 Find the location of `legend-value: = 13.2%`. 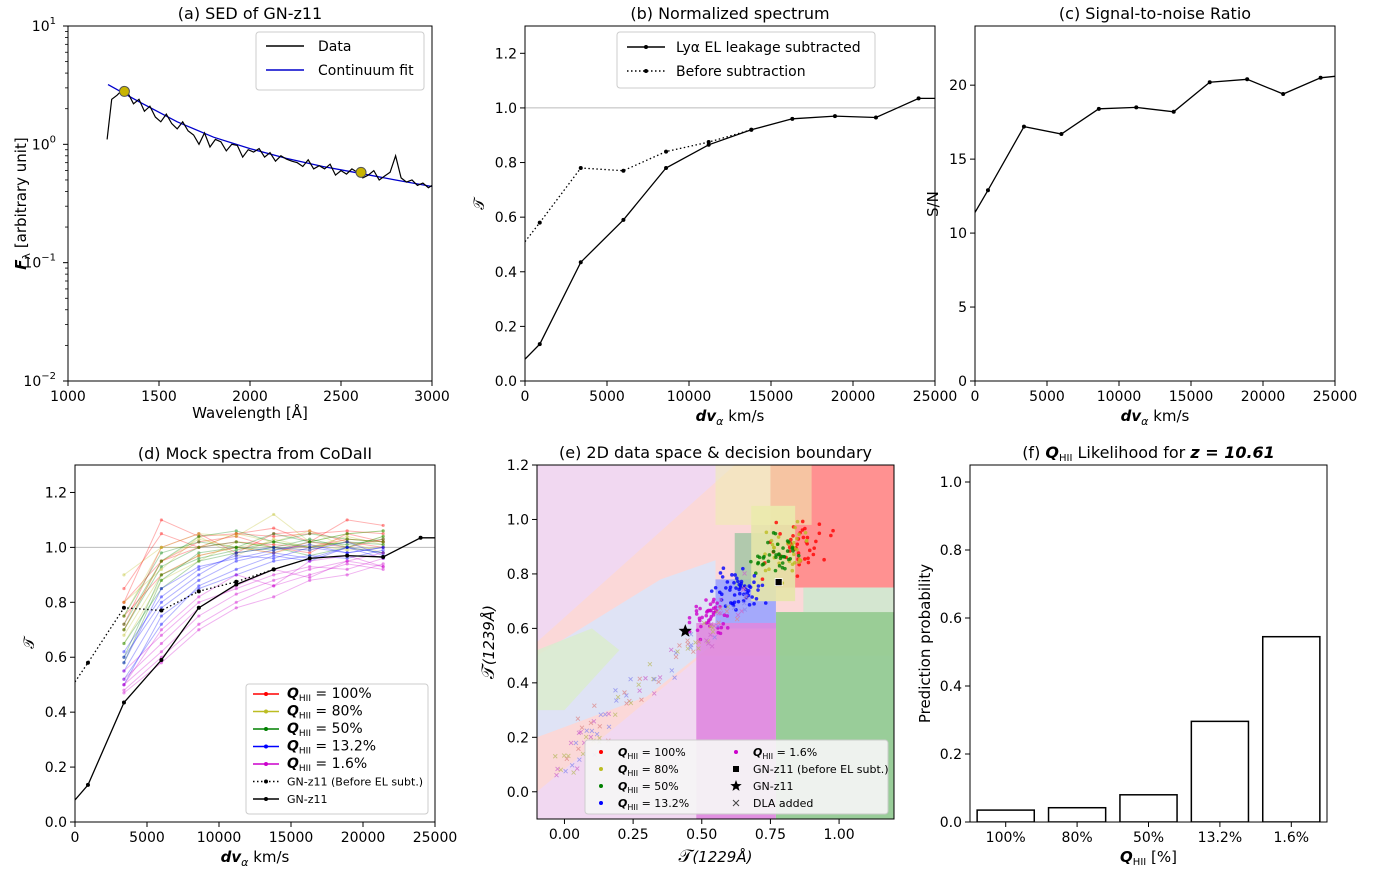

legend-value: = 13.2% is located at coordinates (343, 747).